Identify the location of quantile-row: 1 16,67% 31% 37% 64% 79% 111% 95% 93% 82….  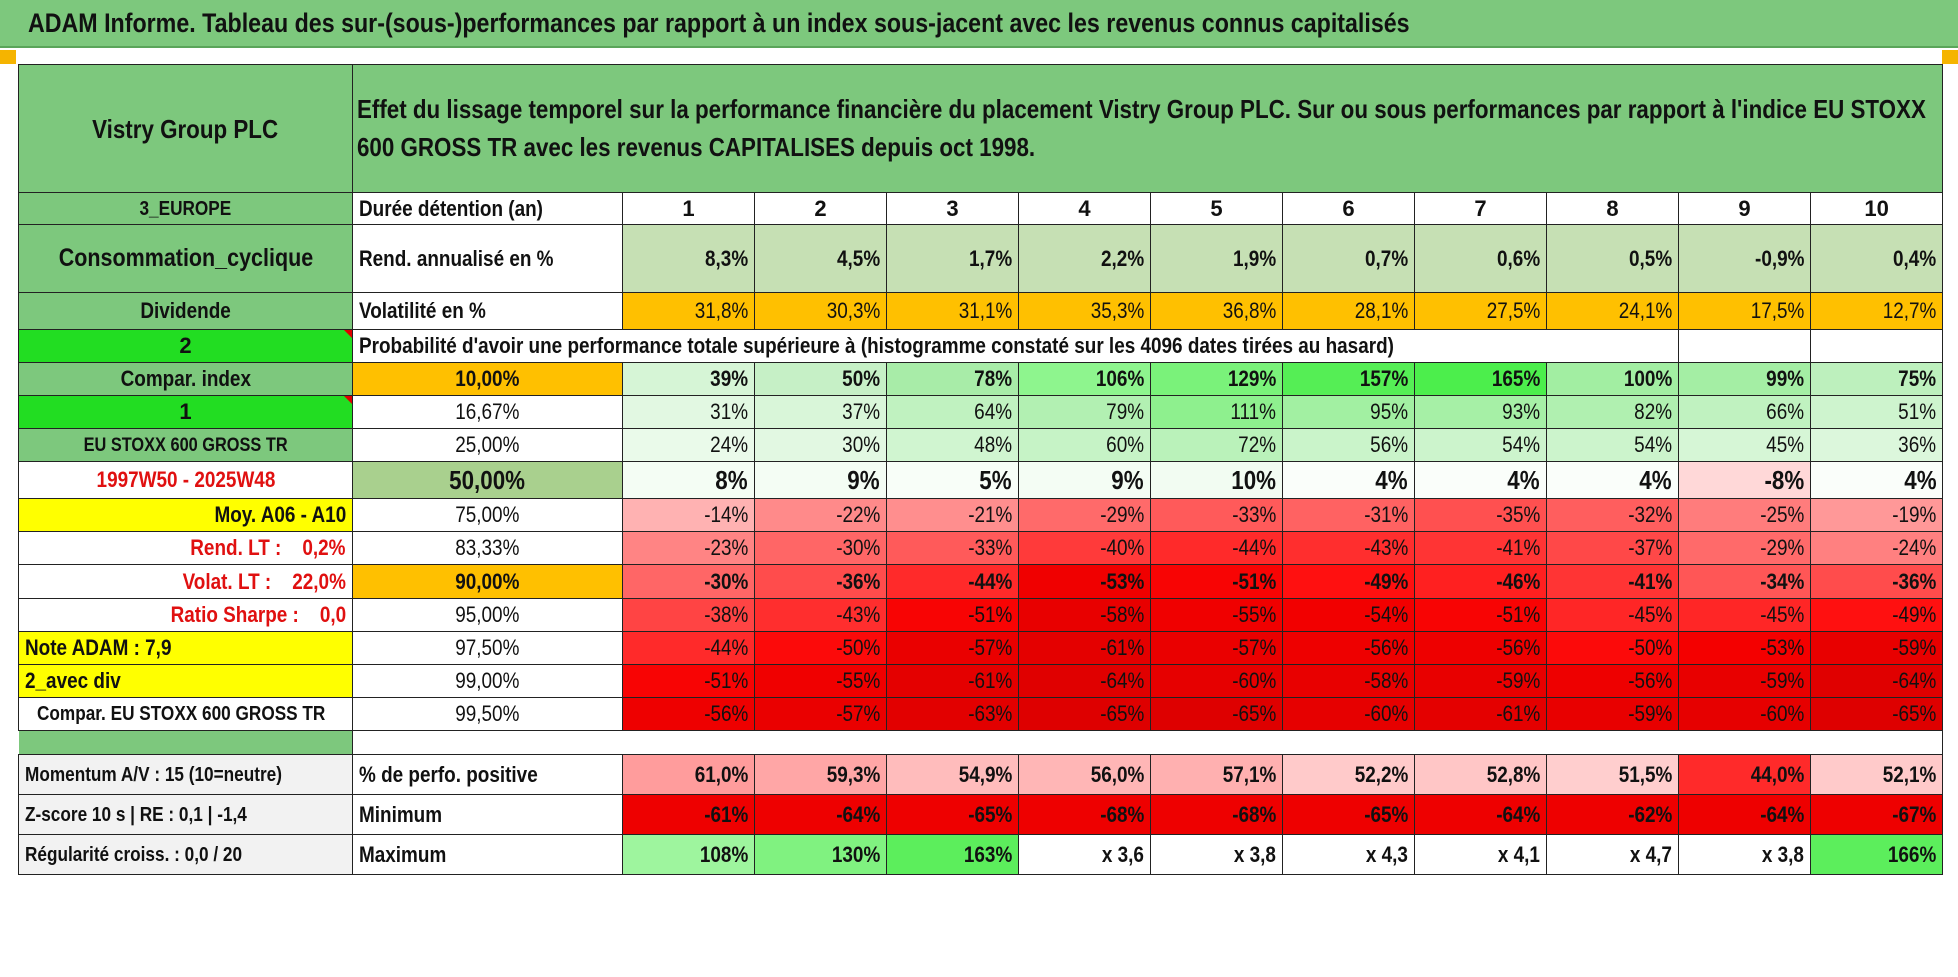
(981, 412).